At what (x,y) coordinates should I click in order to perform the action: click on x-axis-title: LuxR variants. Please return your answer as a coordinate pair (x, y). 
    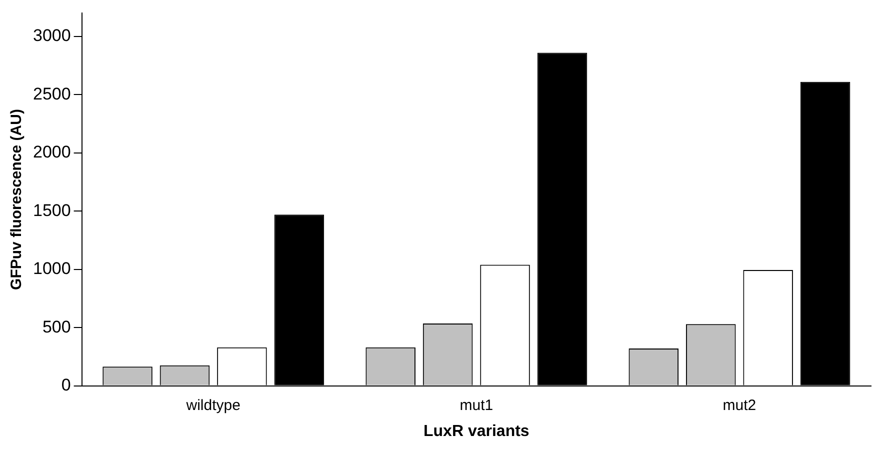
    Looking at the image, I should click on (477, 431).